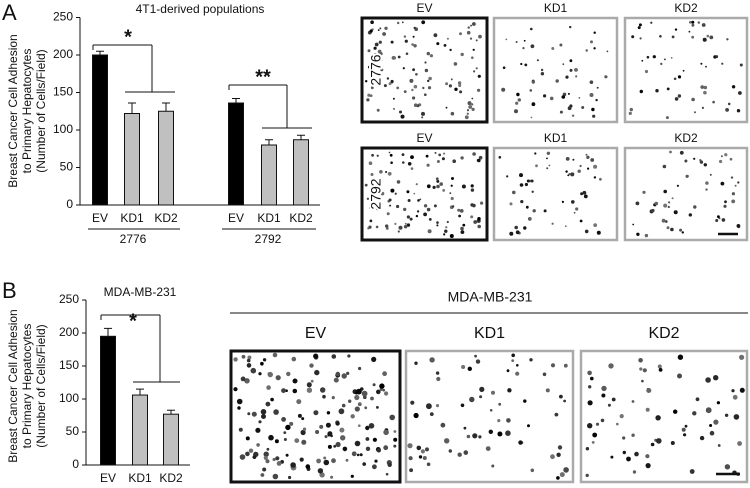 This screenshot has height=488, width=750. What do you see at coordinates (166, 107) in the screenshot?
I see `error-bar` at bounding box center [166, 107].